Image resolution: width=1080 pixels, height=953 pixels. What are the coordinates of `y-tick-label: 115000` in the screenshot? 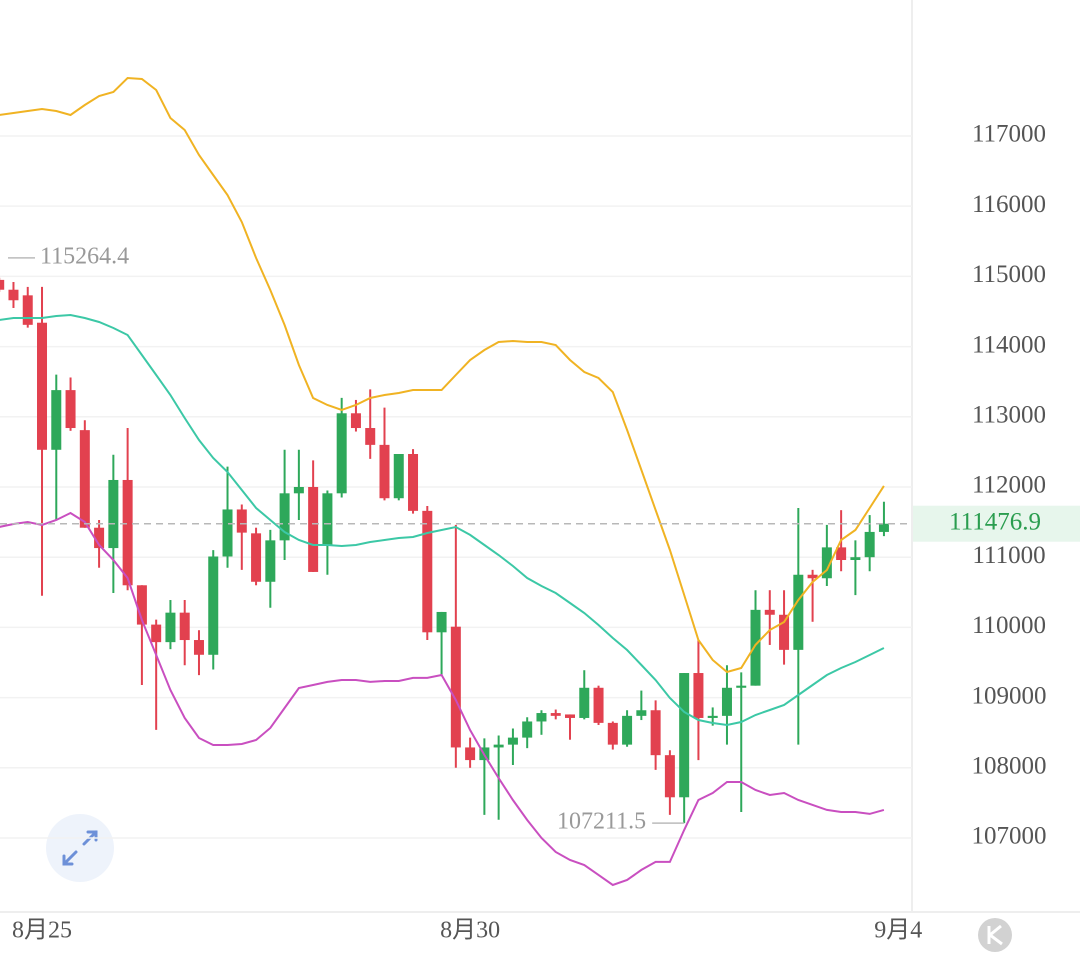 It's located at (1009, 274).